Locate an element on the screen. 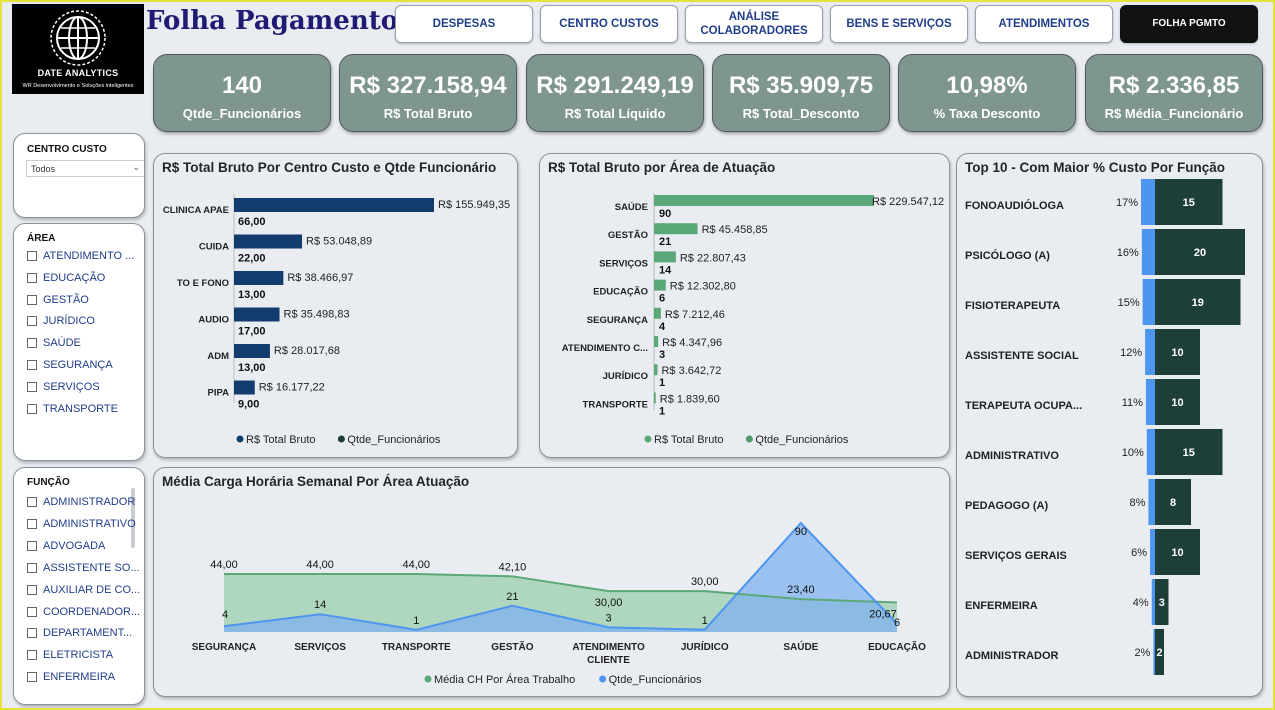 The width and height of the screenshot is (1275, 710). data-label: 2% is located at coordinates (1142, 653).